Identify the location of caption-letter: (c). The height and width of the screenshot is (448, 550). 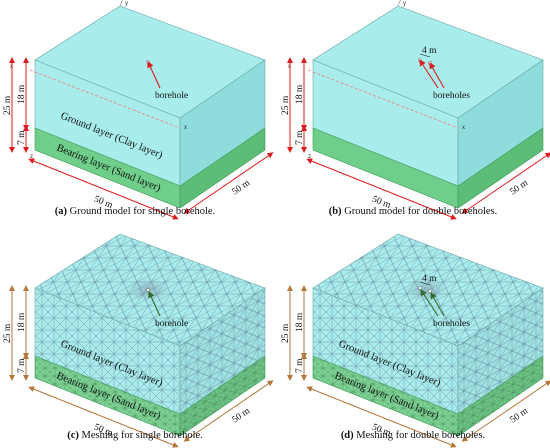
(73, 435).